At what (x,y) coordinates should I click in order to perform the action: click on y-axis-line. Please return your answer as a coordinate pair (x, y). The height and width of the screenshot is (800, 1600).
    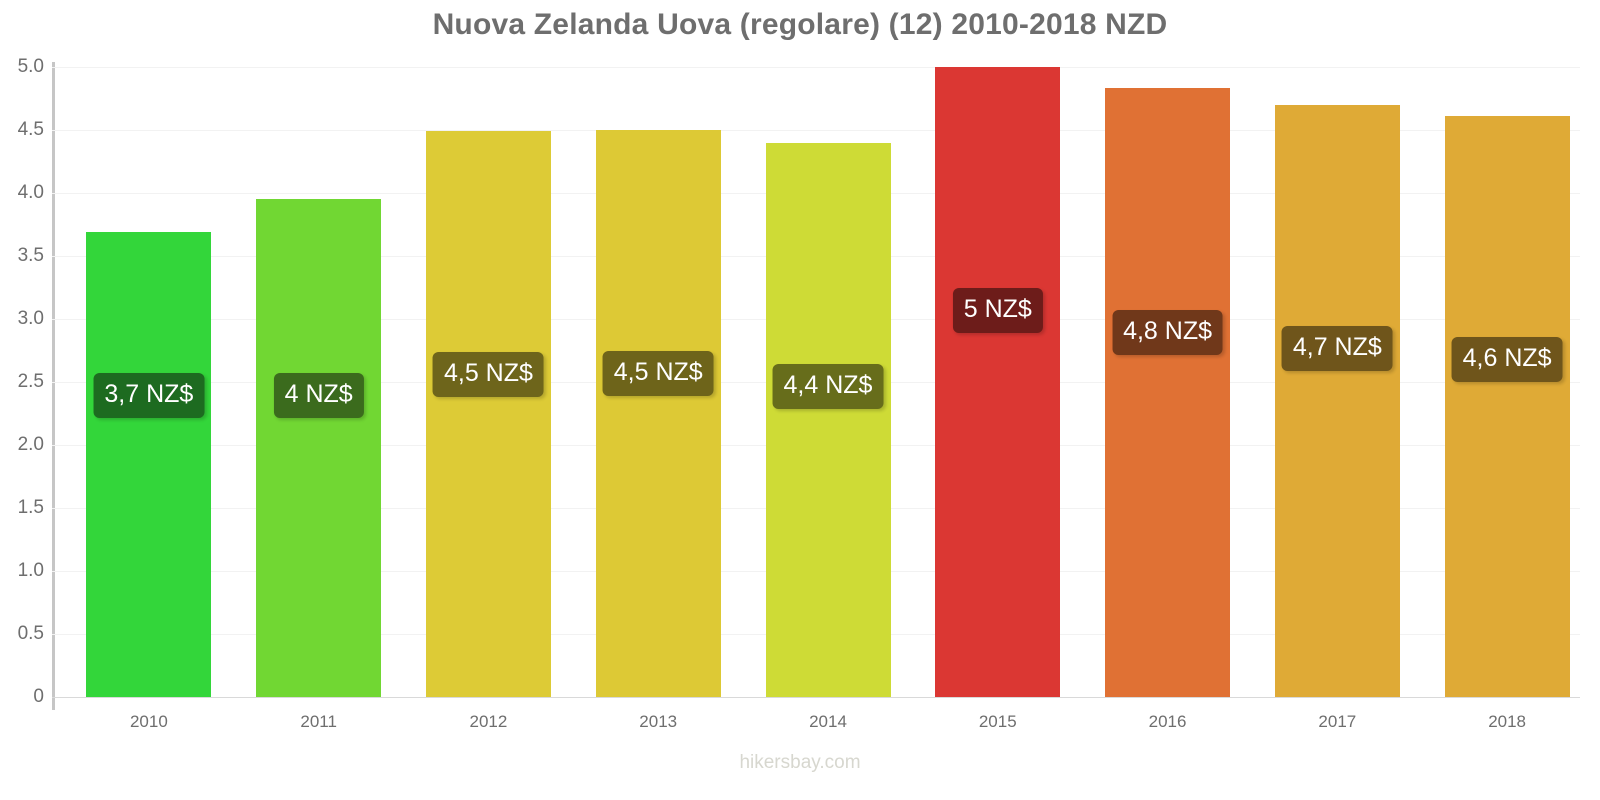
    Looking at the image, I should click on (53, 386).